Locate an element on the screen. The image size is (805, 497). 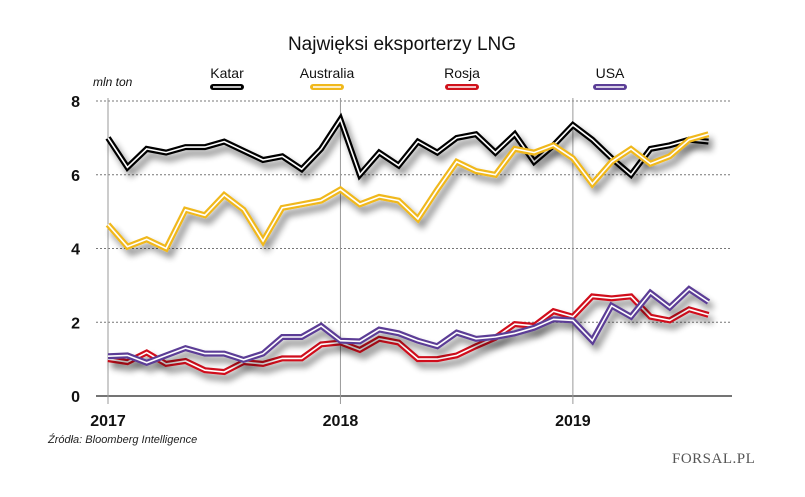
series-line-highlight-usa is located at coordinates (408, 326).